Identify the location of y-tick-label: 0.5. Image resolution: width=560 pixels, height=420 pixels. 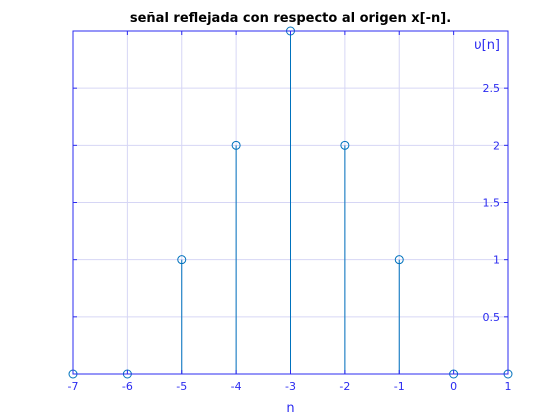
(492, 317).